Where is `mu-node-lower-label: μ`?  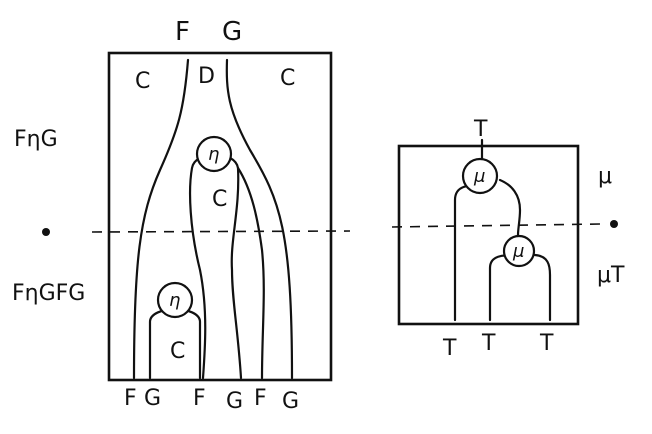
mu-node-lower-label: μ is located at coordinates (518, 251).